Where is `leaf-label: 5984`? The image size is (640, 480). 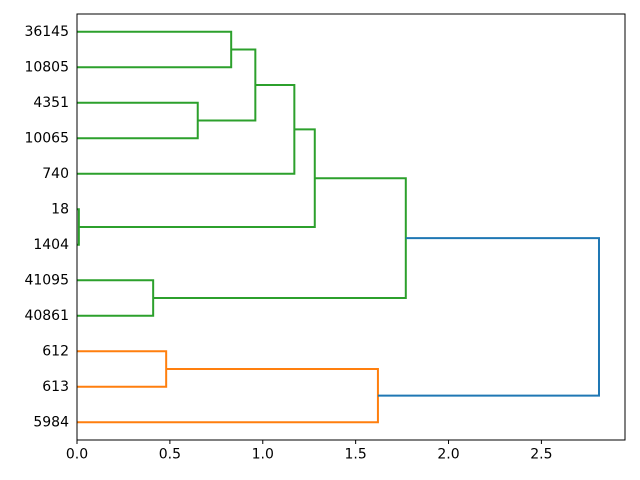 leaf-label: 5984 is located at coordinates (51, 422).